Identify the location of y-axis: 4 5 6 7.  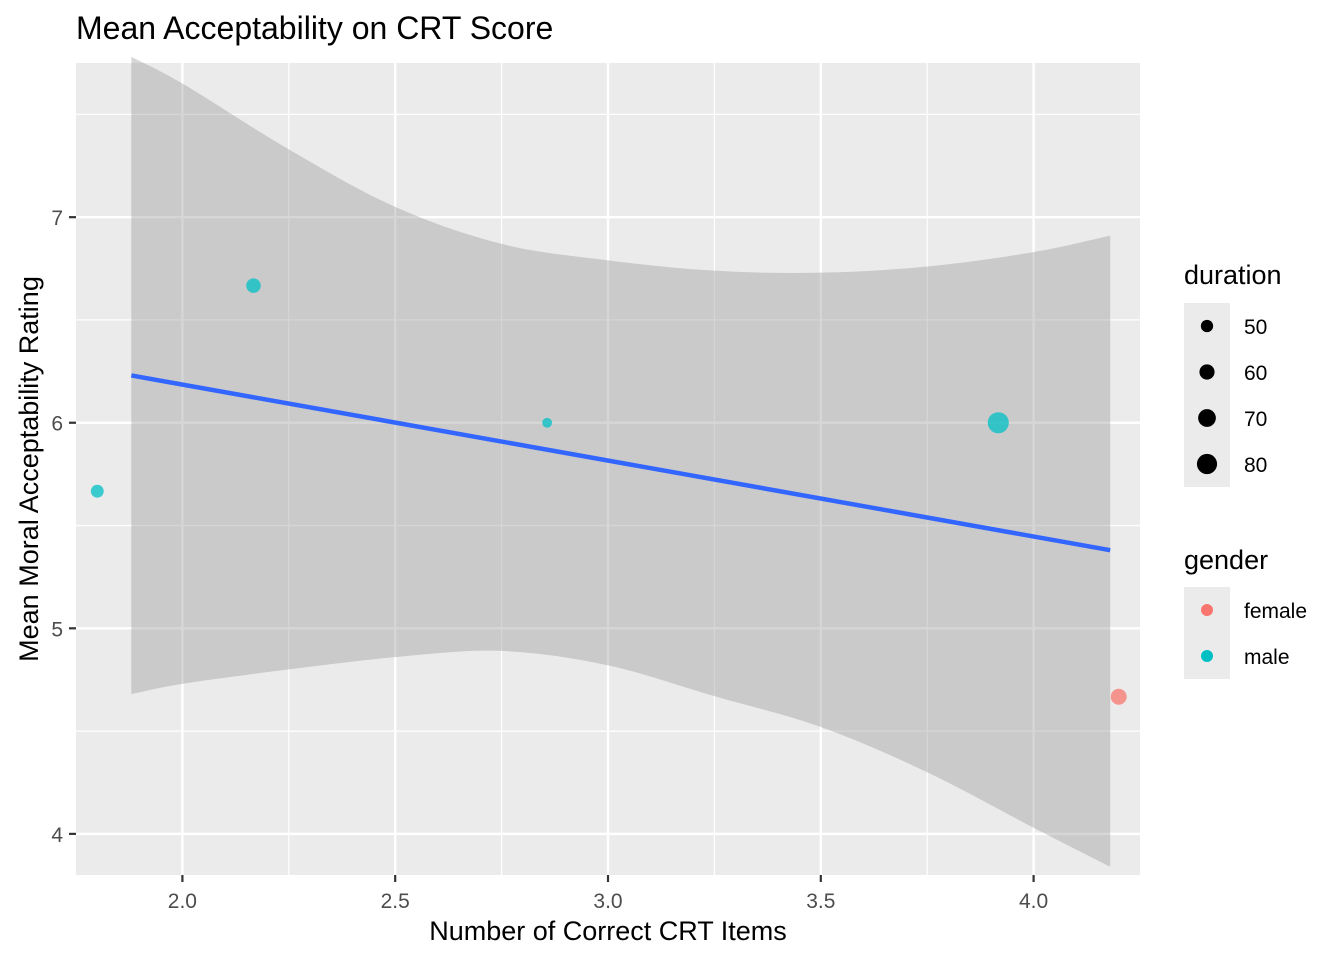
(63, 527).